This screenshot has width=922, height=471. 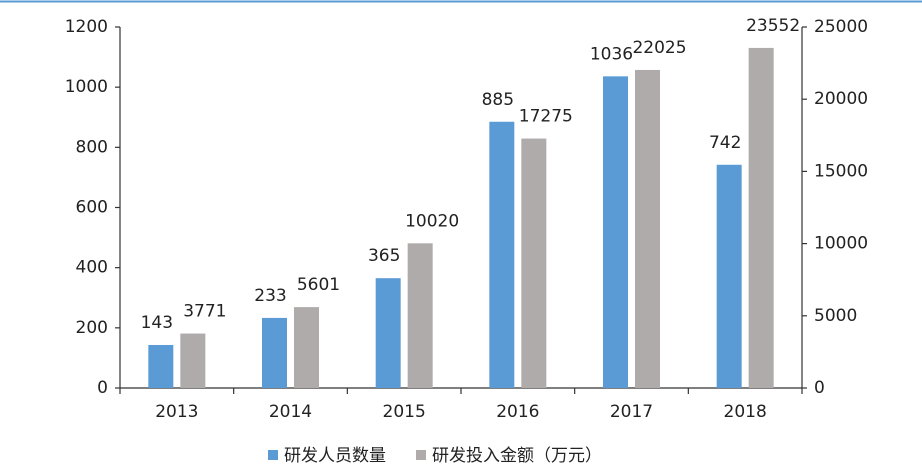 What do you see at coordinates (841, 27) in the screenshot?
I see `y2-tick-label: 25000` at bounding box center [841, 27].